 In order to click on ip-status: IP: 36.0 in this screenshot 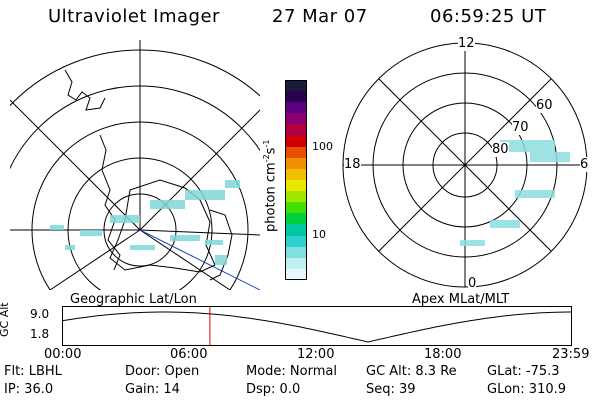, I will do `click(29, 389)`.